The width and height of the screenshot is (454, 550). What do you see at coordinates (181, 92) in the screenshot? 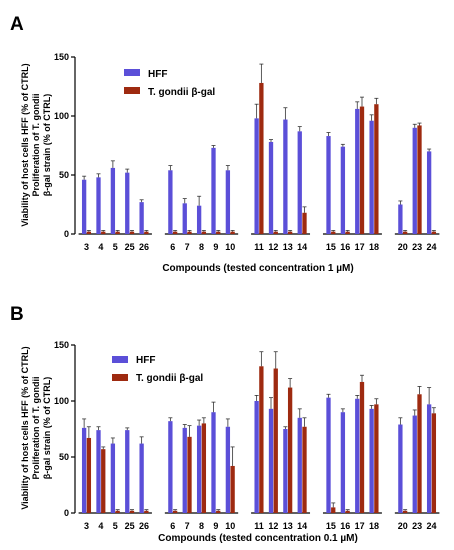
I see `panel-a-legend-label-tgondii: T. gondii β-gal` at bounding box center [181, 92].